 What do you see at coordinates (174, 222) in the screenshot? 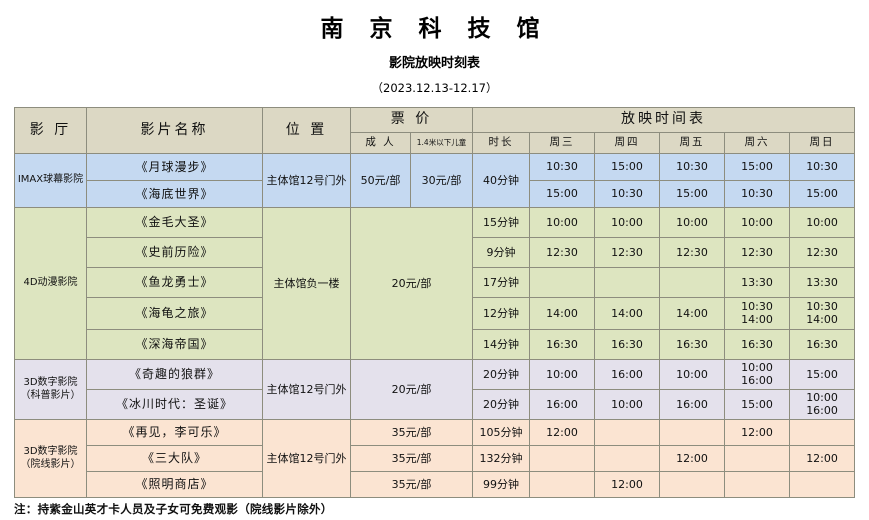
I see `film-title-cell: 《金毛大圣》` at bounding box center [174, 222].